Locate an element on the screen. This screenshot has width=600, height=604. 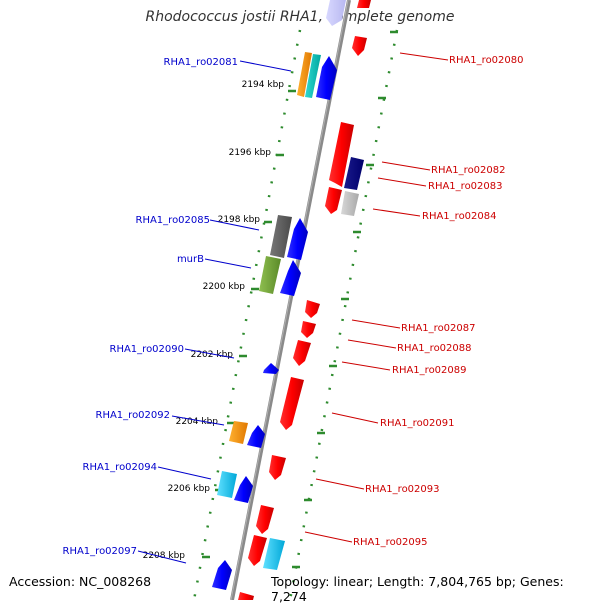
tick-label: 2200 kbp is located at coordinates (224, 287).